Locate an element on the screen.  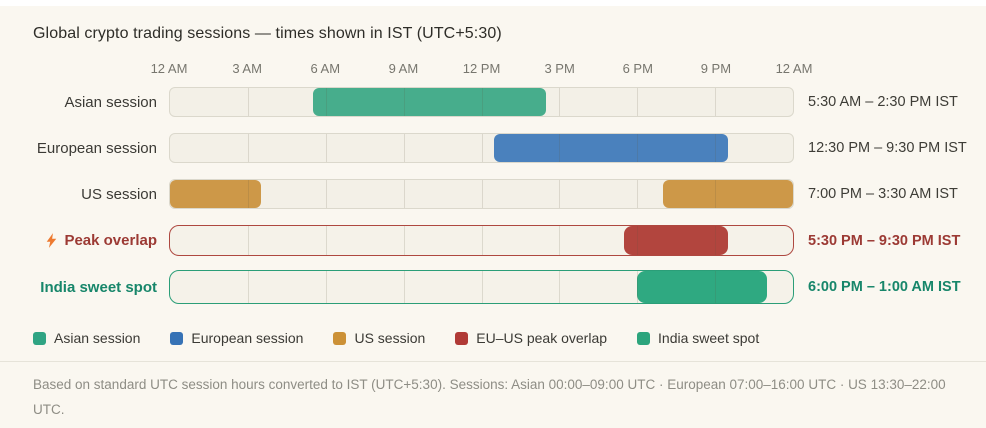
time-range-india-sweet-spot: 6:00 PM – 1:00 AM IST is located at coordinates (884, 287).